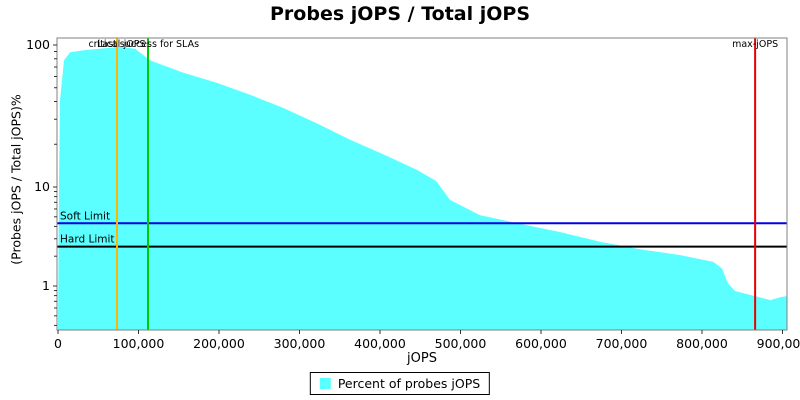 This screenshot has width=800, height=400. What do you see at coordinates (422, 358) in the screenshot?
I see `x-axis-title: jOPS` at bounding box center [422, 358].